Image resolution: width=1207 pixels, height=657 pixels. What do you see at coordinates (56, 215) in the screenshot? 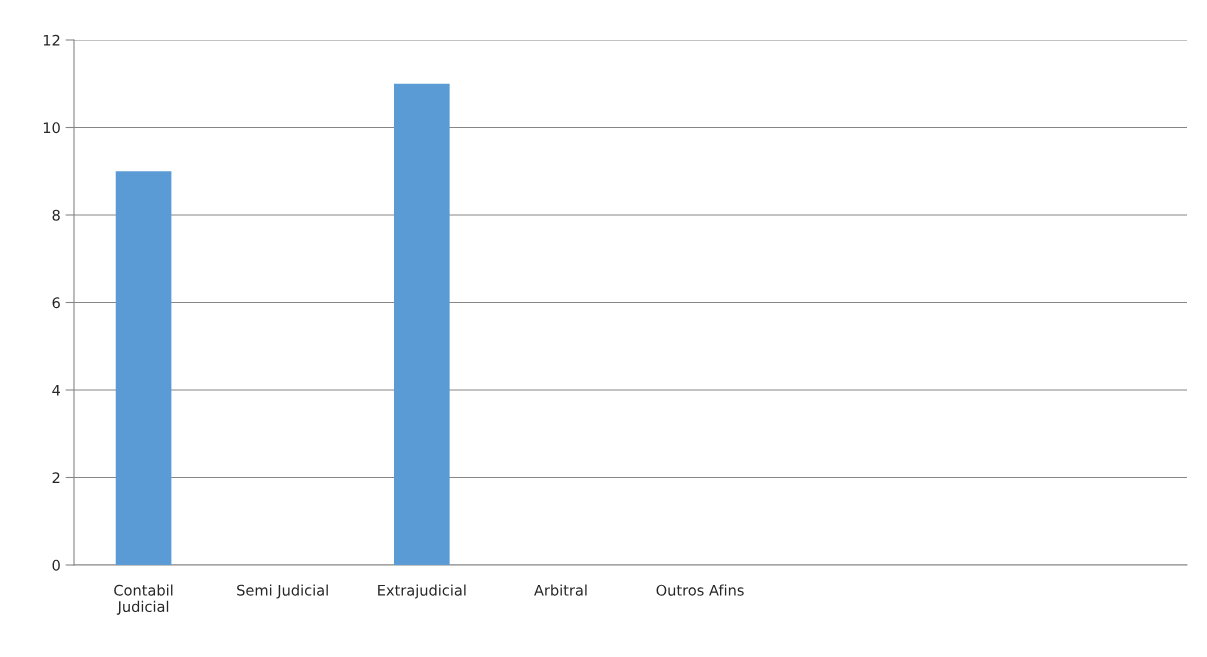
I see `y-tick-label: 8` at bounding box center [56, 215].